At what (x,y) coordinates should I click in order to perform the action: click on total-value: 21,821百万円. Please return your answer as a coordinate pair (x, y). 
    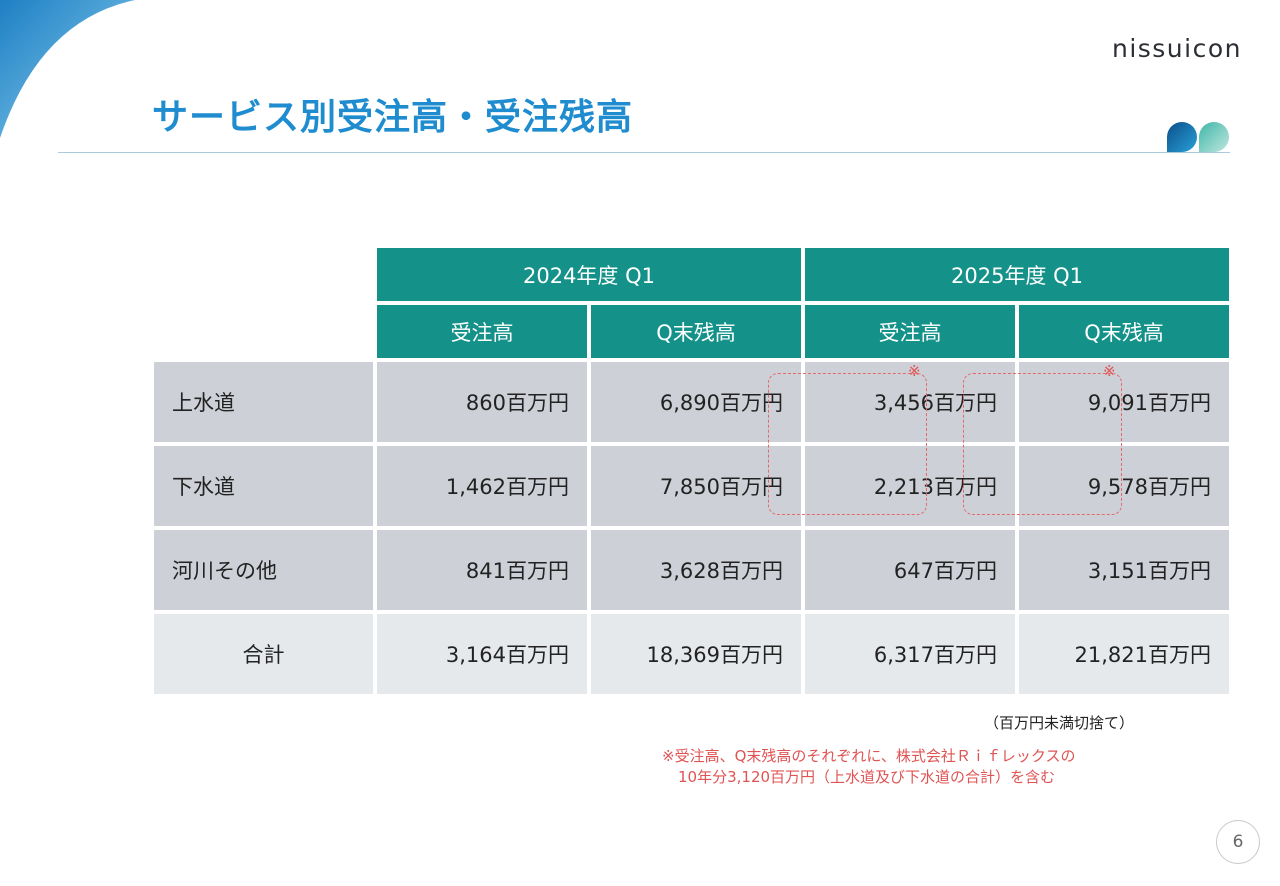
    Looking at the image, I should click on (1124, 654).